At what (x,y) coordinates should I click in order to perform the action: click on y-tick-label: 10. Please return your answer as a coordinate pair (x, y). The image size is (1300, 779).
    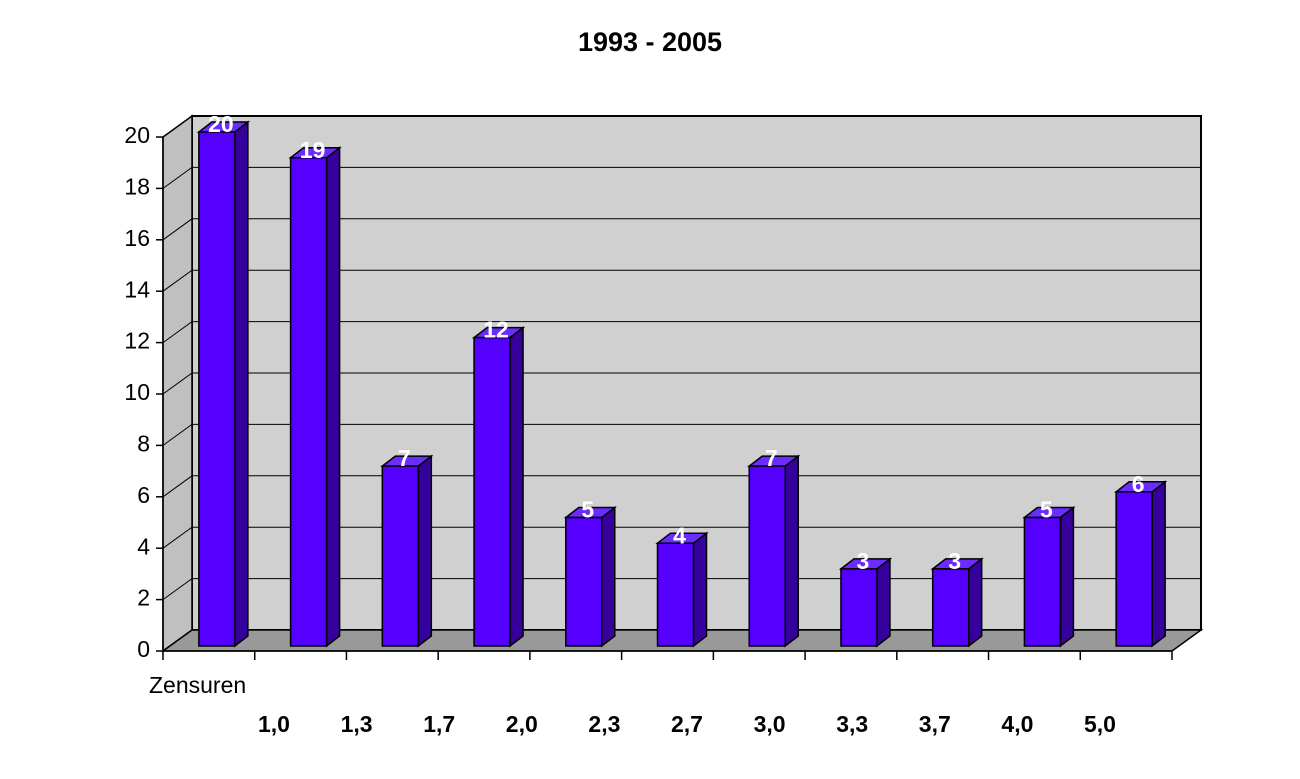
    Looking at the image, I should click on (137, 392).